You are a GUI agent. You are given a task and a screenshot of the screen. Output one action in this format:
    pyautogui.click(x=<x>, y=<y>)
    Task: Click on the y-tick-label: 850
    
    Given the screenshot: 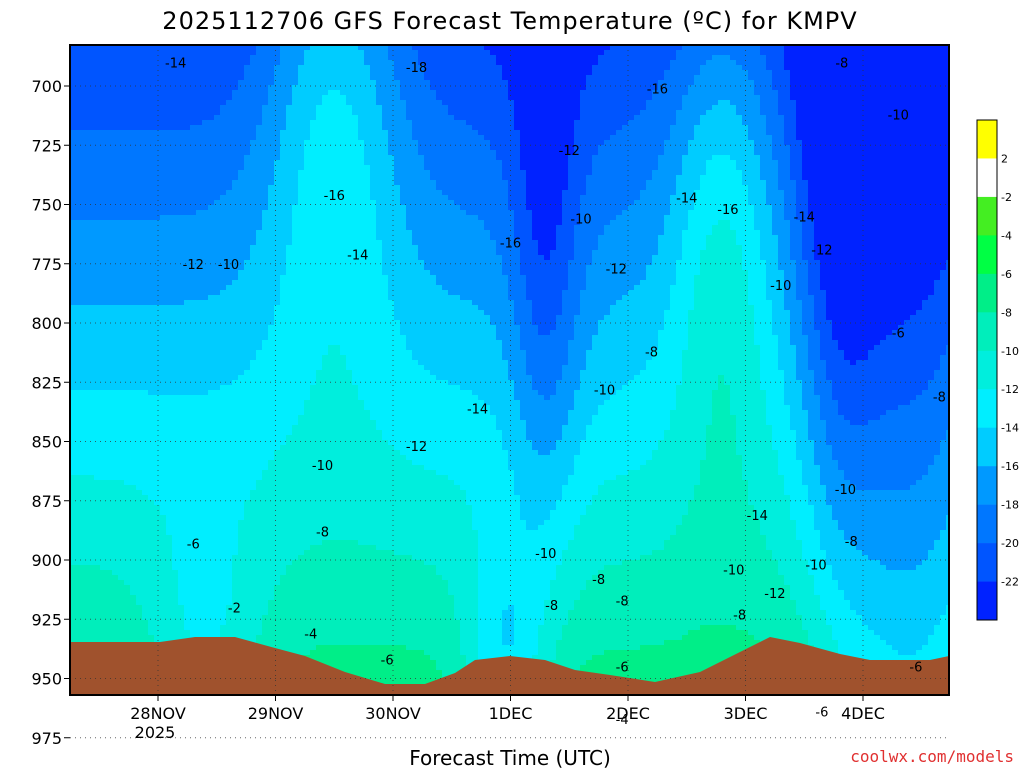 What is the action you would take?
    pyautogui.click(x=46, y=442)
    